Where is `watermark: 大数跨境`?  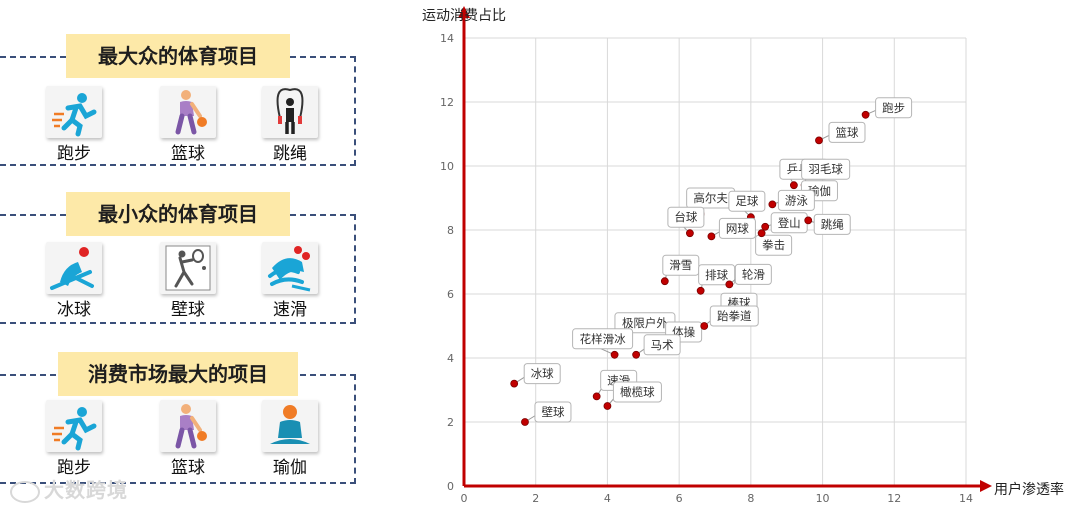 watermark: 大数跨境 is located at coordinates (69, 488).